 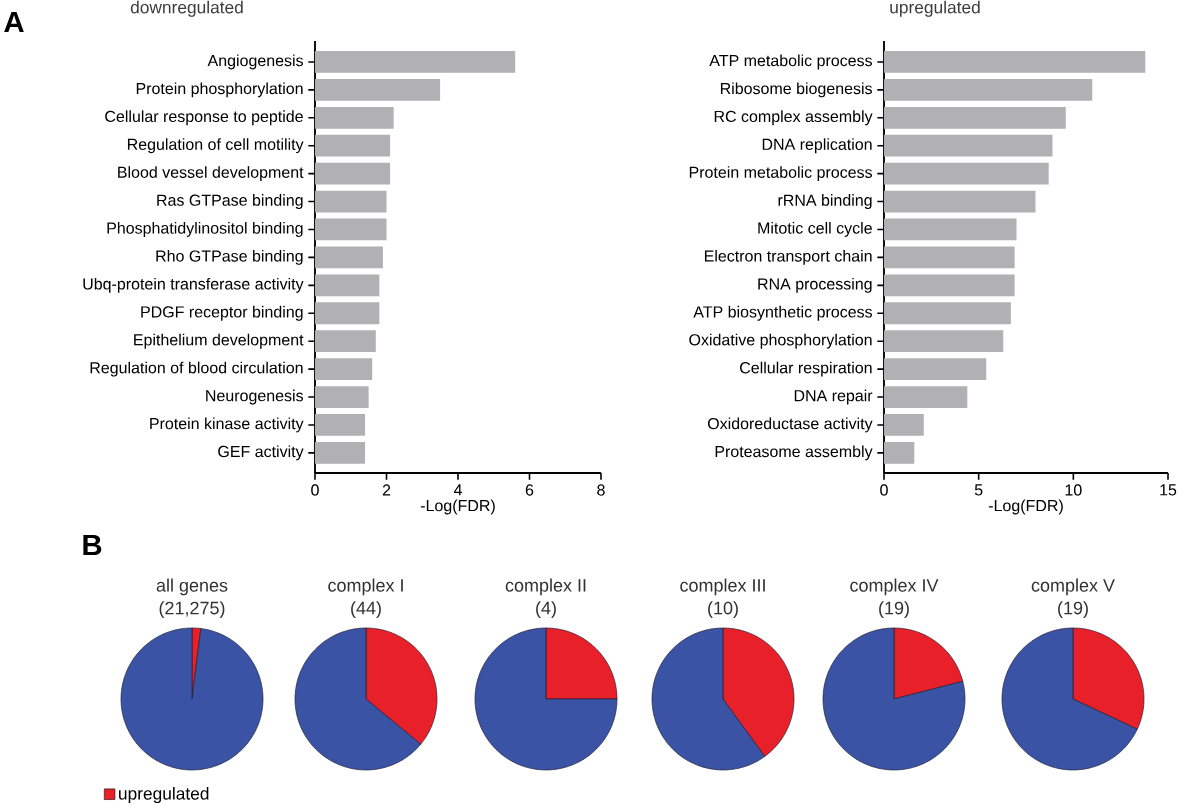 What do you see at coordinates (255, 62) in the screenshot?
I see `y-tick-label: Angiogenesis` at bounding box center [255, 62].